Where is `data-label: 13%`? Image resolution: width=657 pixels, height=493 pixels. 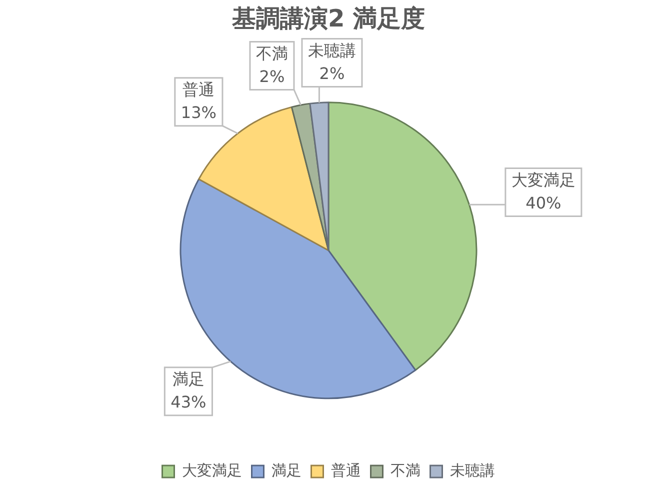
data-label: 13% is located at coordinates (198, 112).